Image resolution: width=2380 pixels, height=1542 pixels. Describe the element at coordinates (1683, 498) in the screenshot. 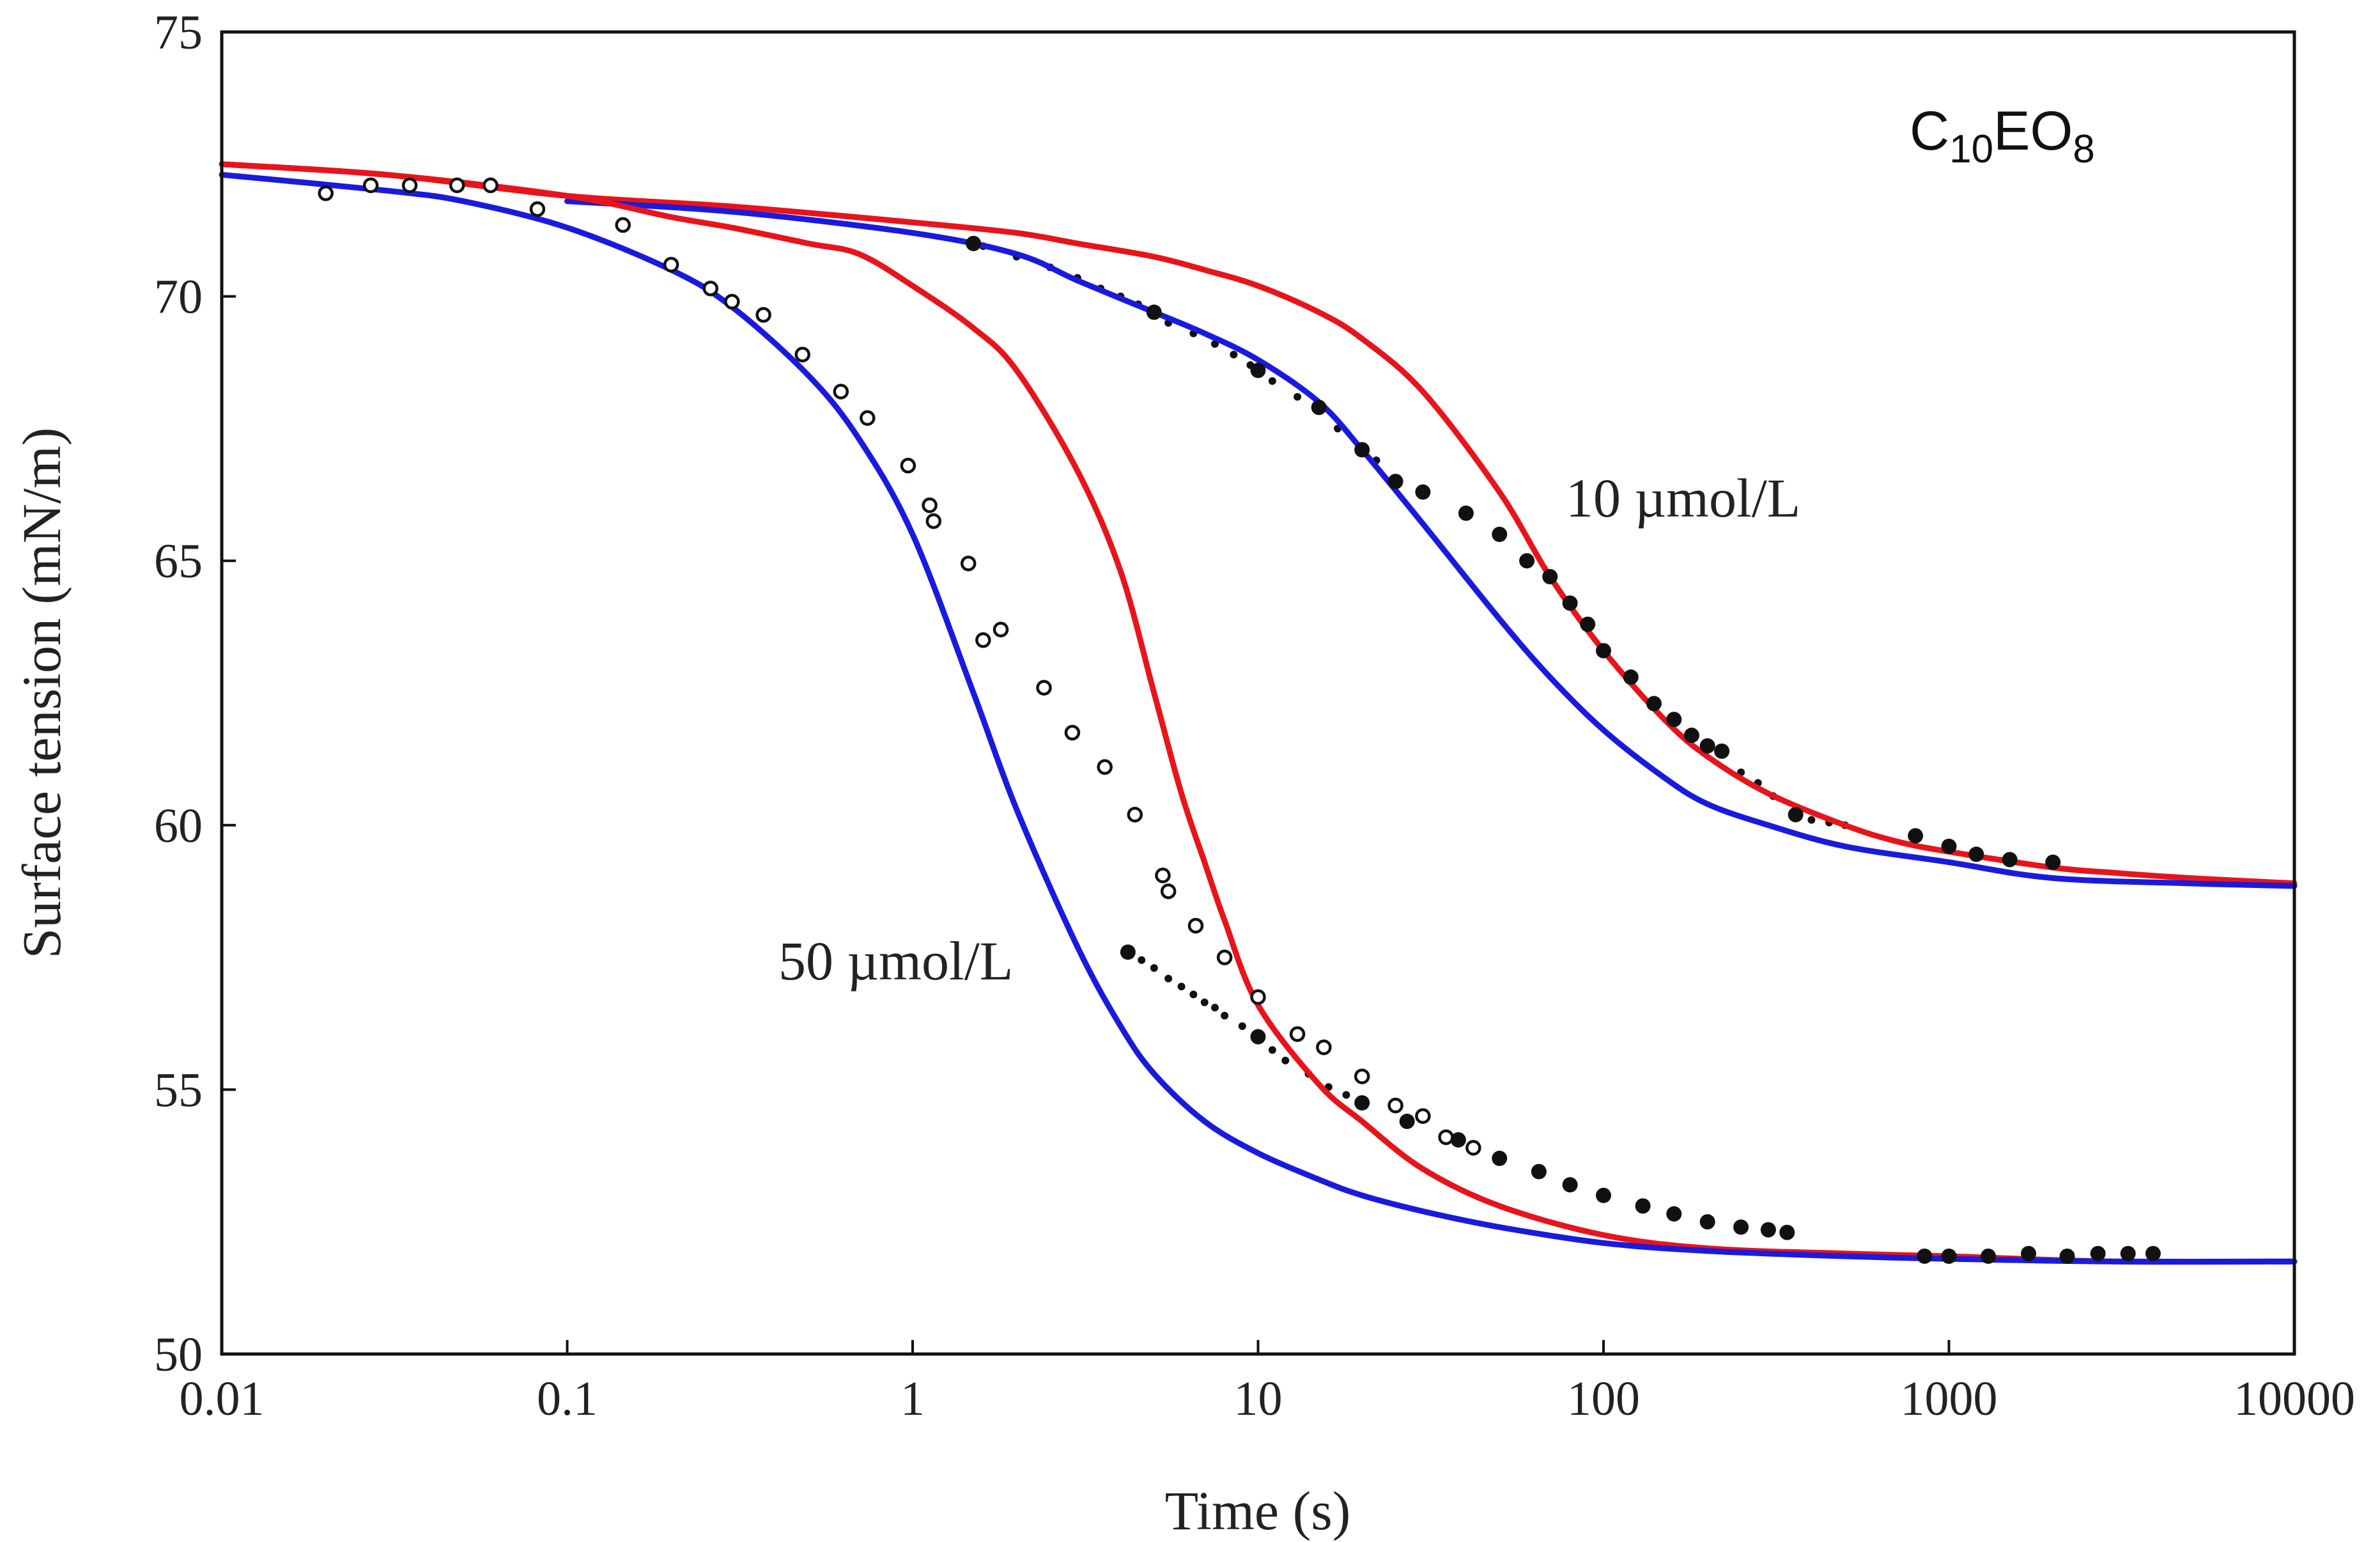

I see `annotation-10-umol: 10 µmol/L` at that location.